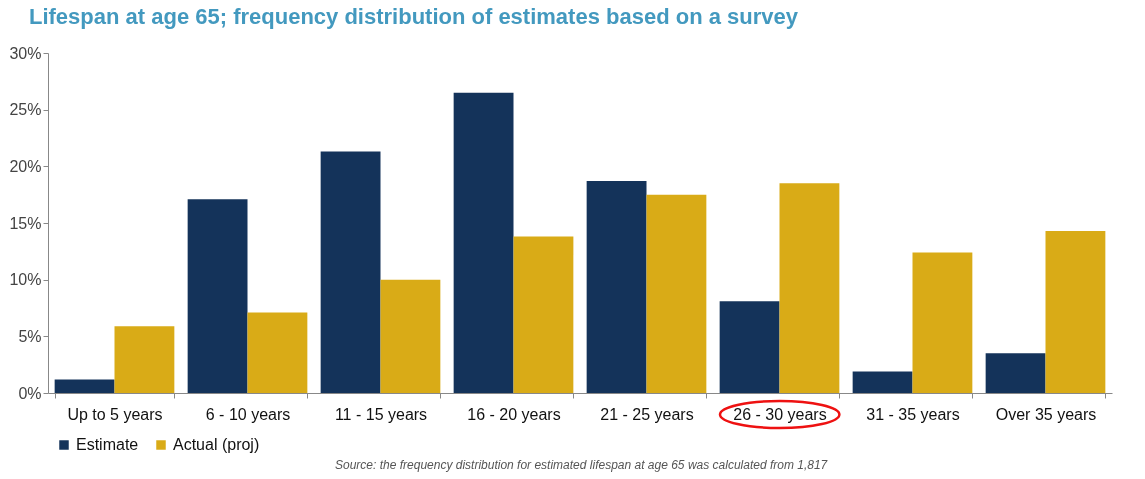  What do you see at coordinates (780, 414) in the screenshot?
I see `x-tick-label: 26 - 30 years` at bounding box center [780, 414].